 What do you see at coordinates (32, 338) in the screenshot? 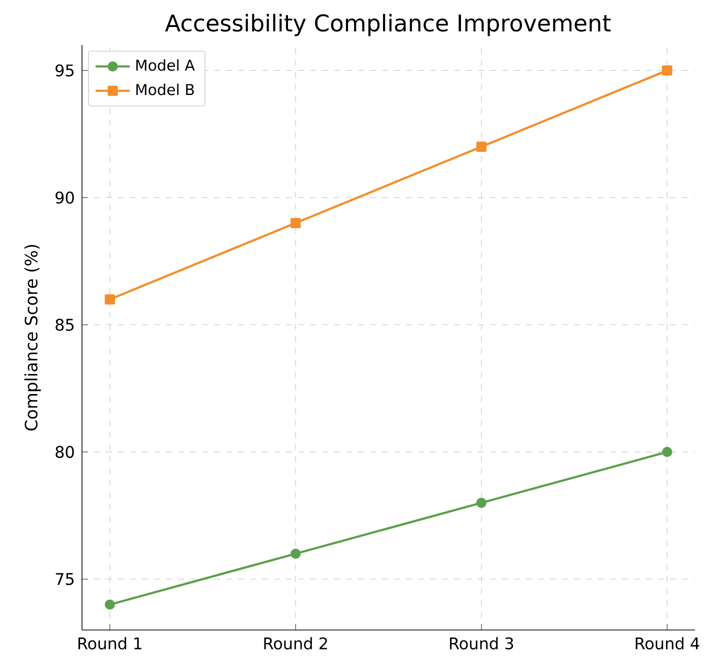
I see `y-axis-title: Compliance Score (%)` at bounding box center [32, 338].